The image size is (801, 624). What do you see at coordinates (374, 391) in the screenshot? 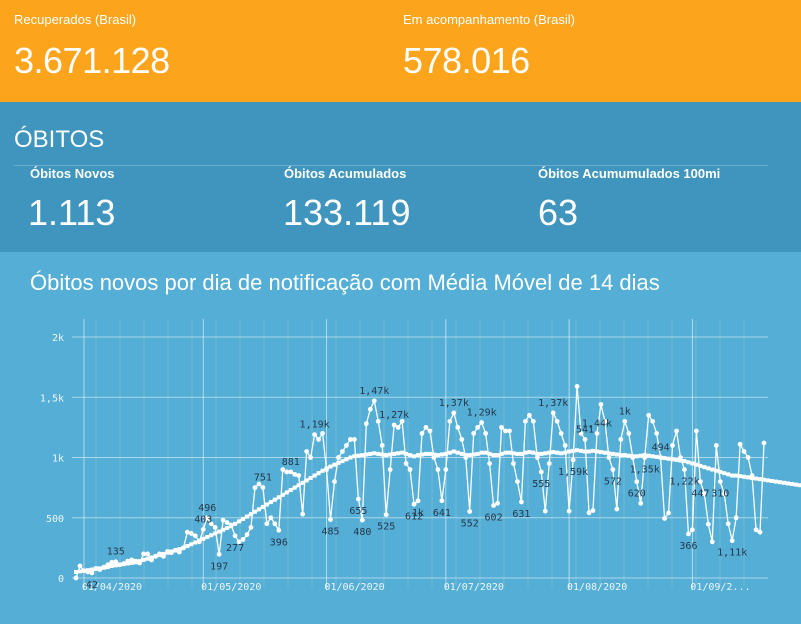
I see `data-label: 1,47k` at bounding box center [374, 391].